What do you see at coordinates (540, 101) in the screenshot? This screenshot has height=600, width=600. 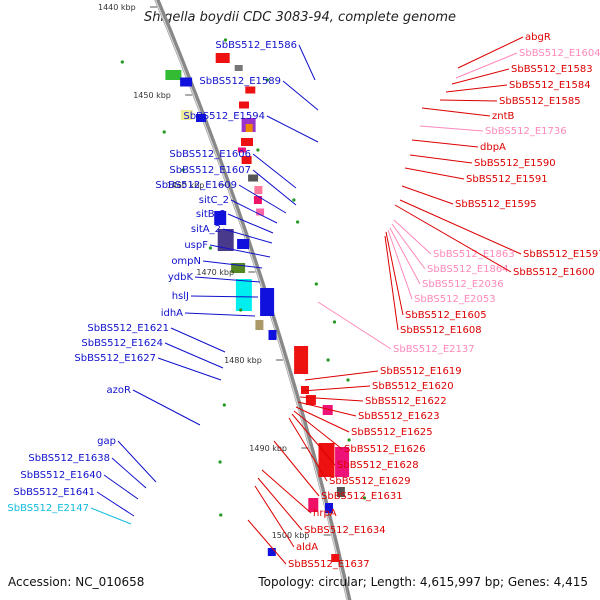 I see `gene-label-sbbs512_e1585: SbBS512_E1585` at bounding box center [540, 101].